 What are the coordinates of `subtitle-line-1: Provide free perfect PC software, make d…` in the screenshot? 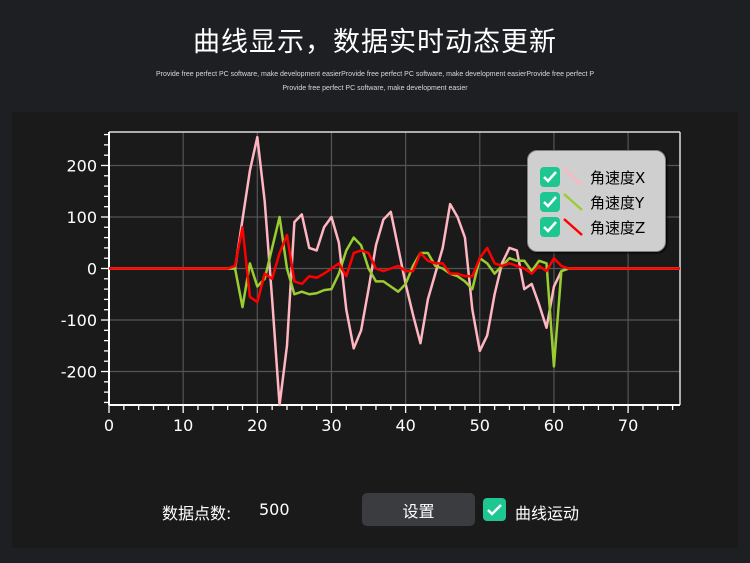 It's located at (375, 74).